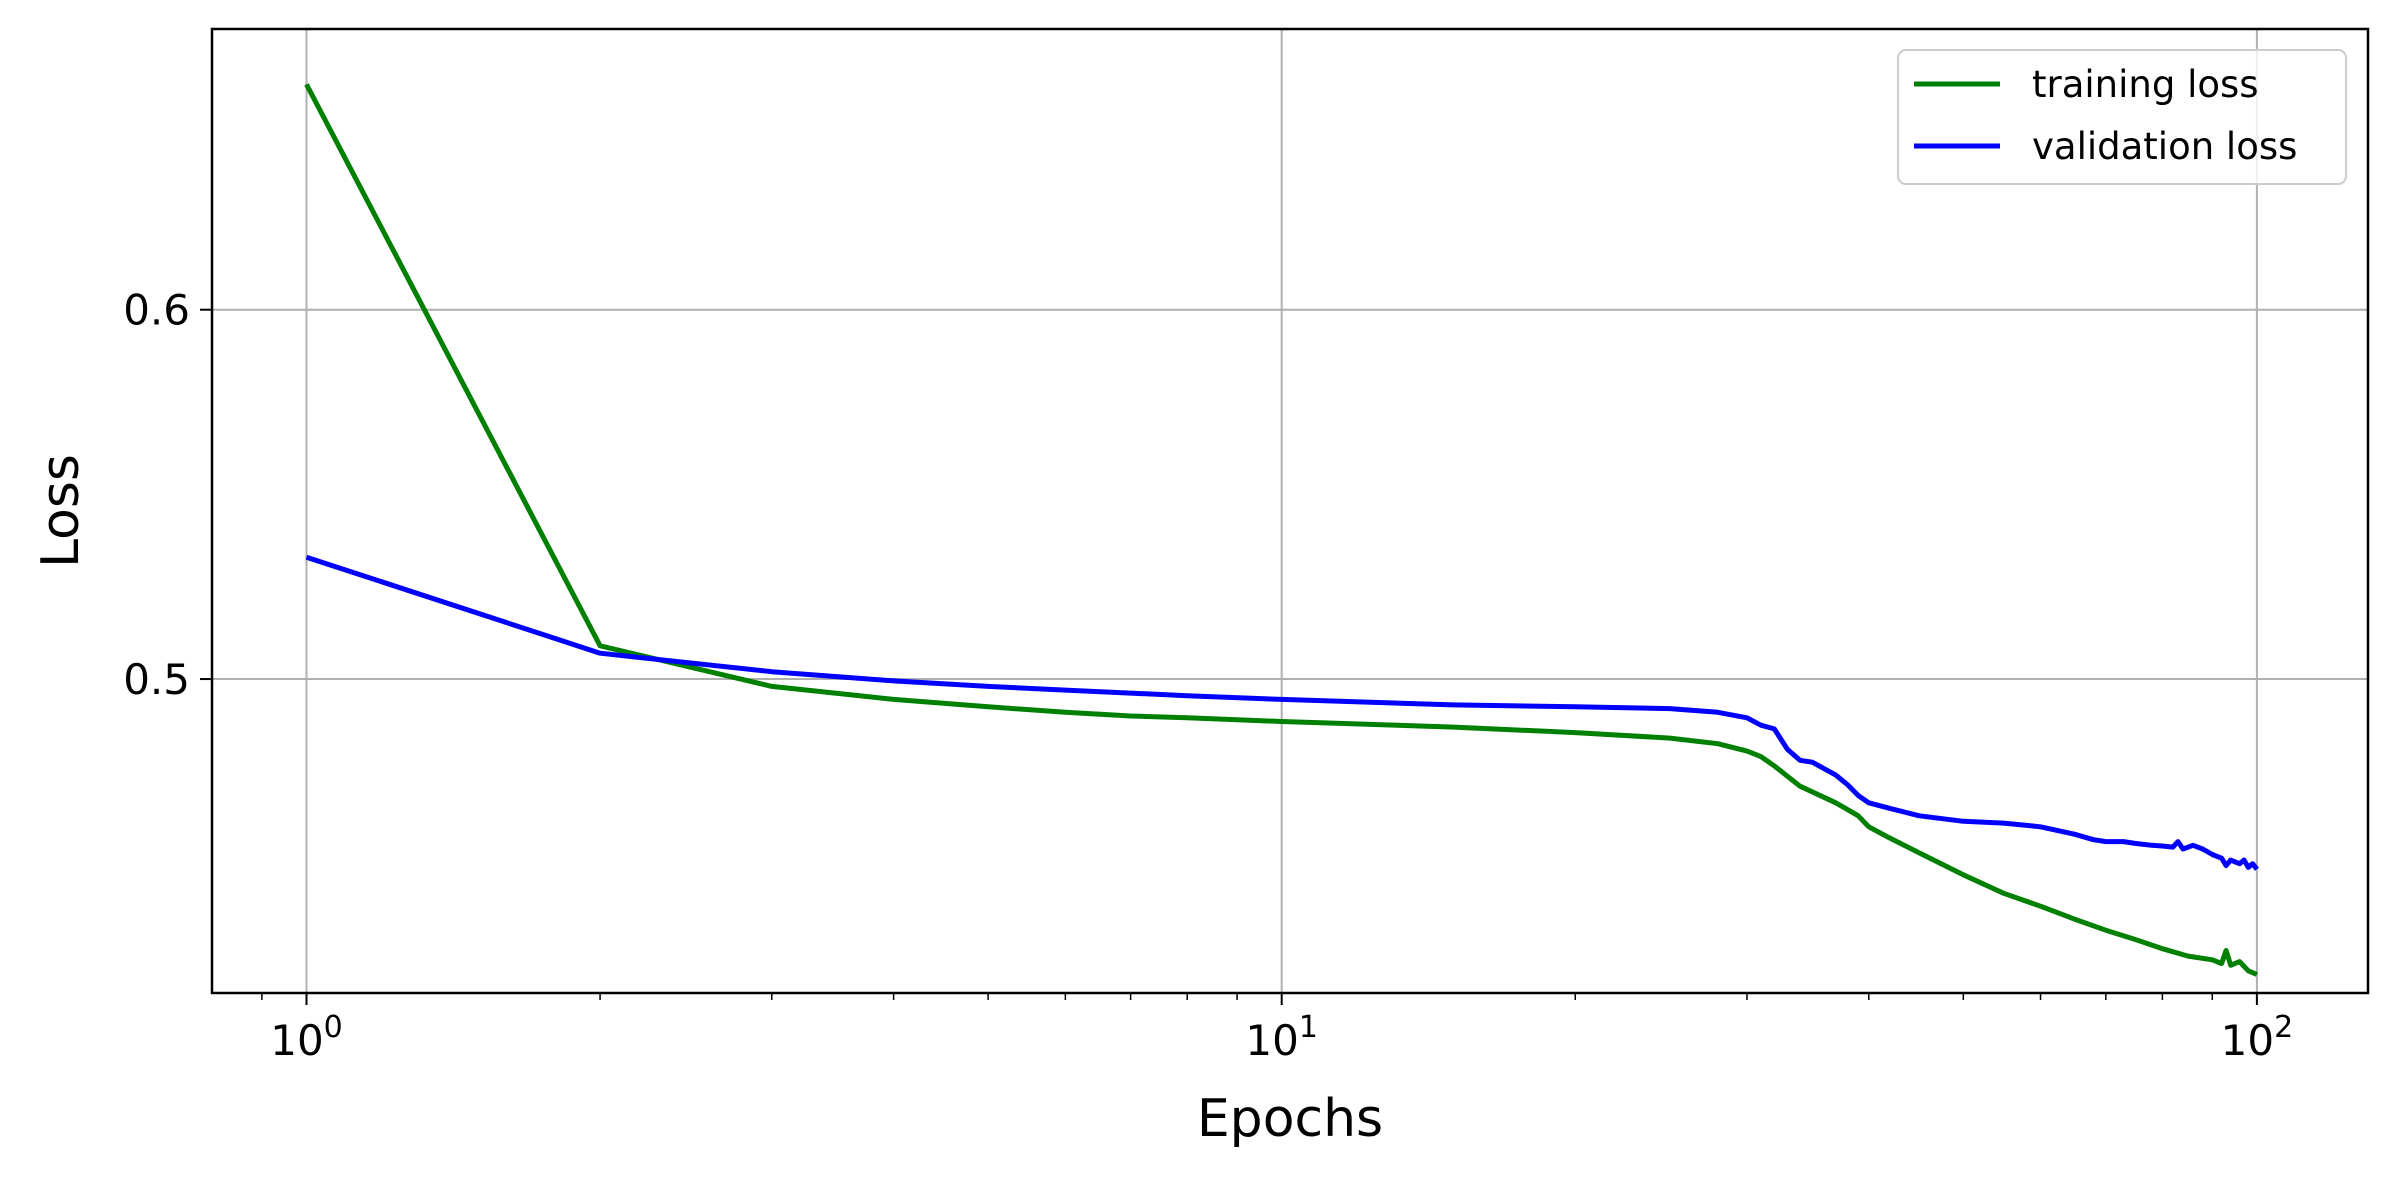 This screenshot has width=2398, height=1178. What do you see at coordinates (2164, 146) in the screenshot?
I see `legend-label: validation loss` at bounding box center [2164, 146].